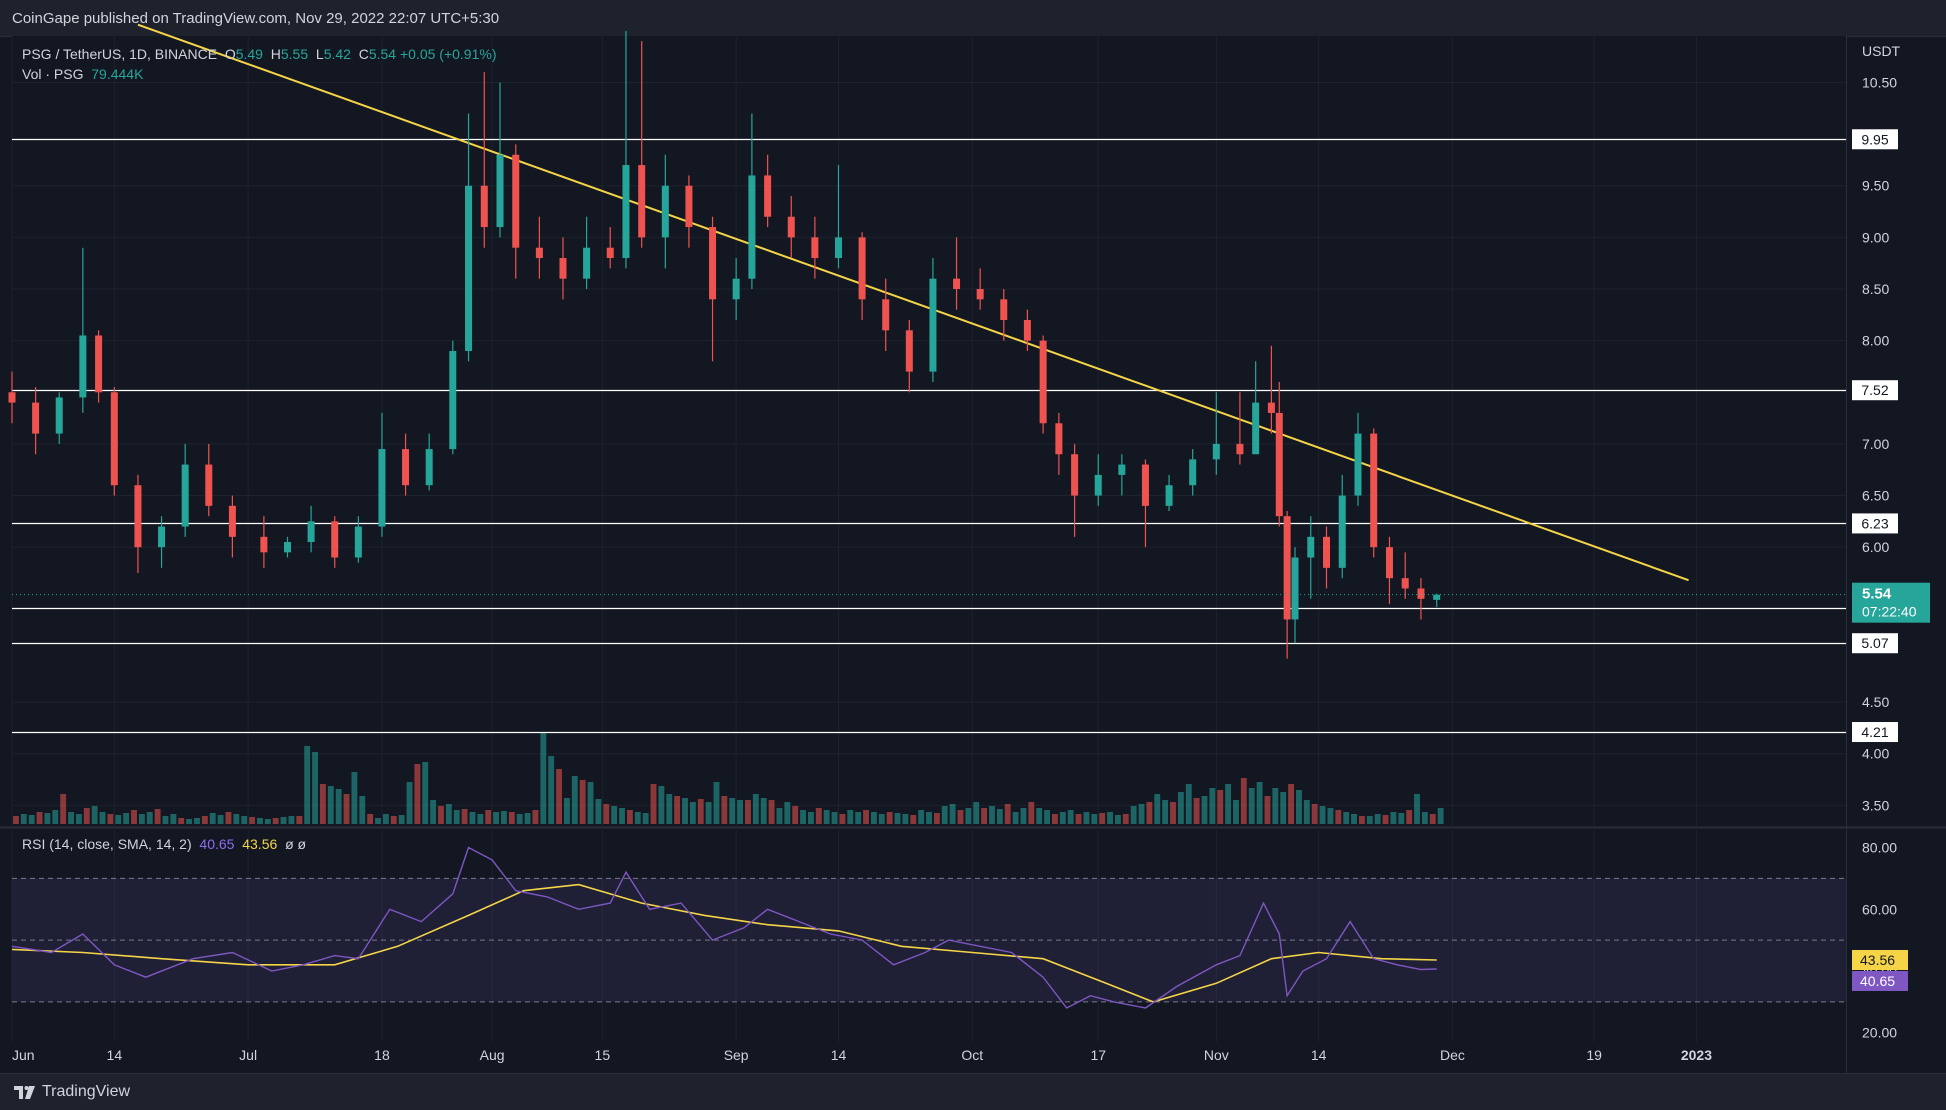 The width and height of the screenshot is (1946, 1110). Describe the element at coordinates (53, 74) in the screenshot. I see `volume-label: Vol · PSG` at that location.